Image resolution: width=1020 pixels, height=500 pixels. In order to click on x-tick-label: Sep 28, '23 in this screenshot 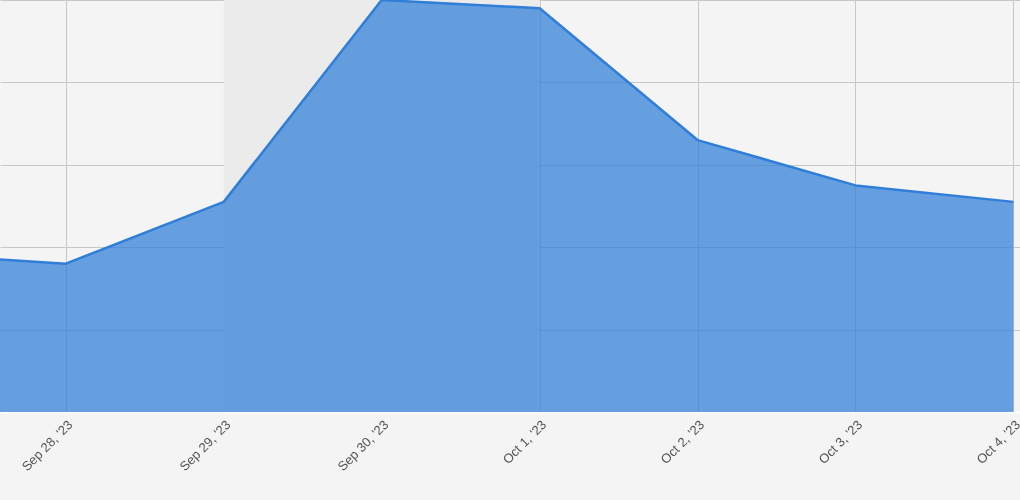, I will do `click(47, 445)`.